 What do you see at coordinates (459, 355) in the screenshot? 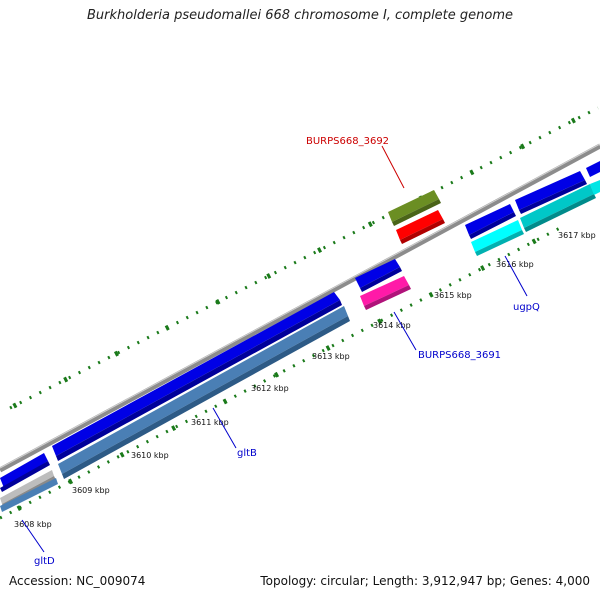
I see `gene-label-BURPS668_3691: BURPS668_3691` at bounding box center [459, 355].